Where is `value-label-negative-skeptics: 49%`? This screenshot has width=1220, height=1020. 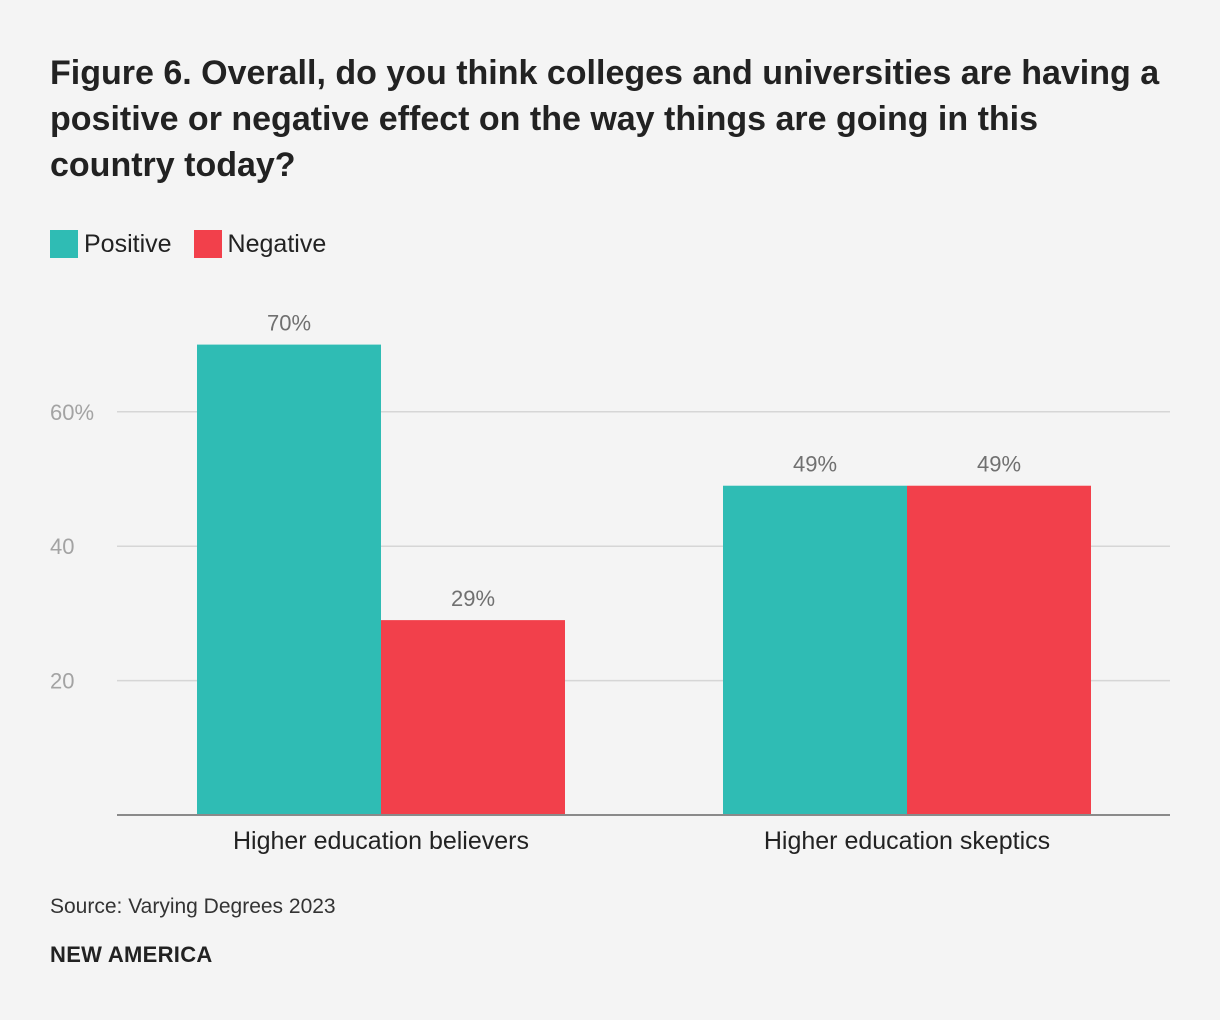 value-label-negative-skeptics: 49% is located at coordinates (999, 464).